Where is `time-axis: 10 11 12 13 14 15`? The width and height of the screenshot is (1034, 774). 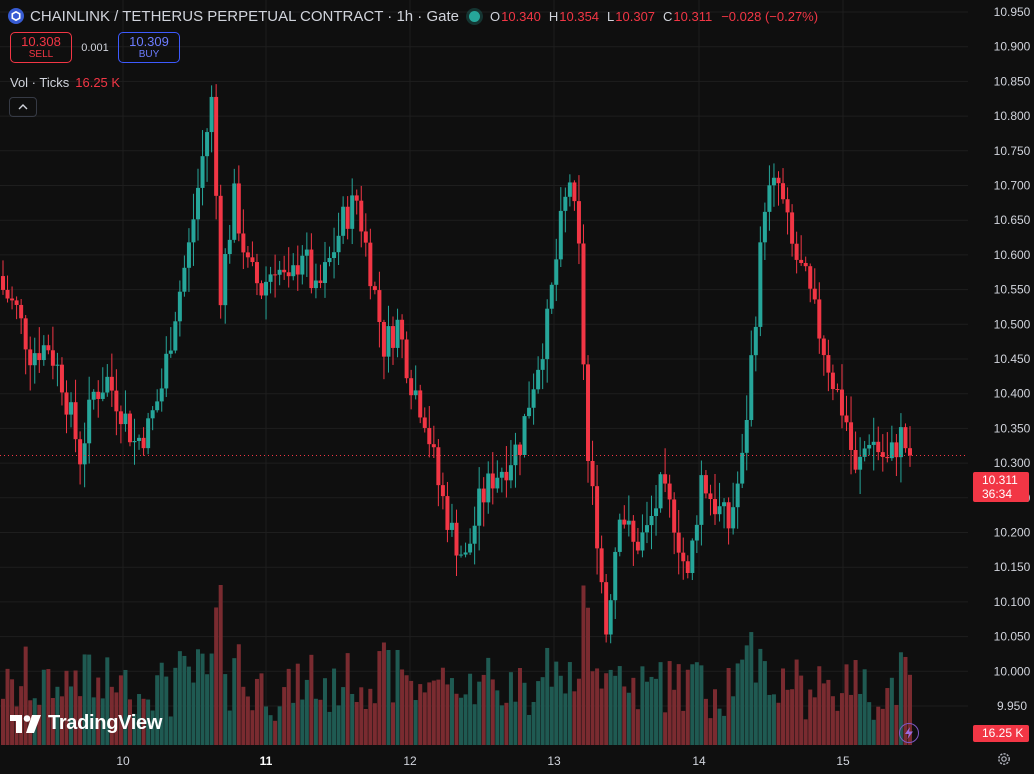 time-axis: 10 11 12 13 14 15 is located at coordinates (483, 761).